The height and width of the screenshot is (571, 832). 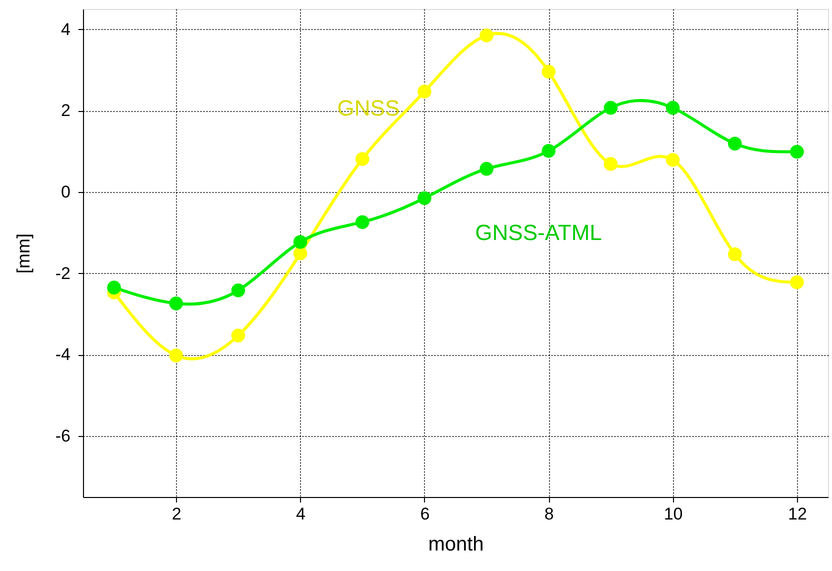 What do you see at coordinates (456, 545) in the screenshot?
I see `x-axis-title: month` at bounding box center [456, 545].